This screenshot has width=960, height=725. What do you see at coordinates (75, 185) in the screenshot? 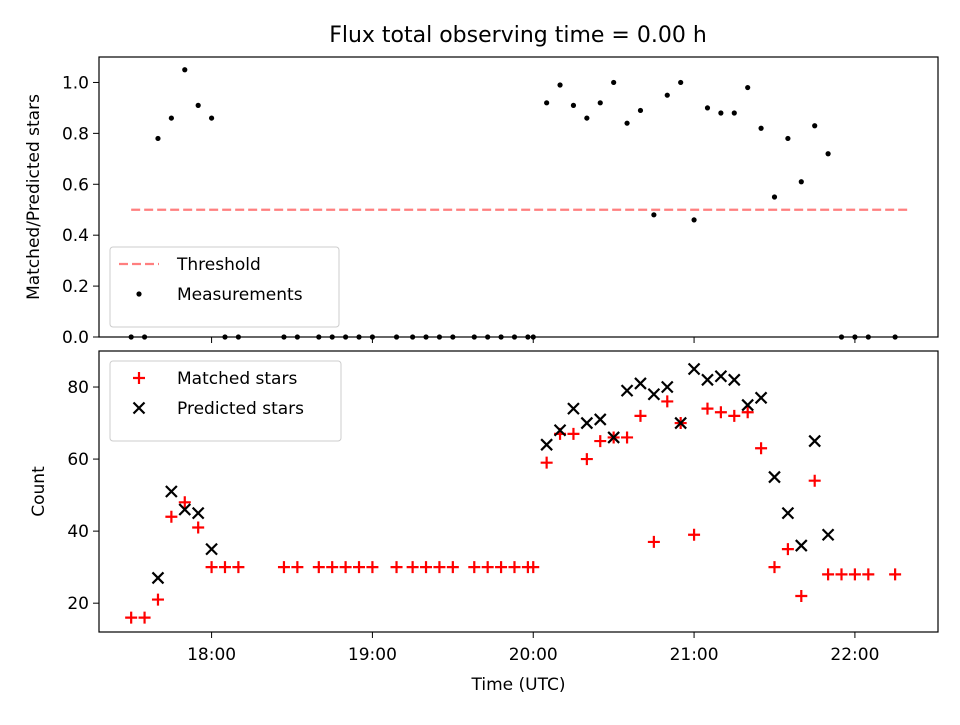
I see `y-tick-label: 0.6` at bounding box center [75, 185].